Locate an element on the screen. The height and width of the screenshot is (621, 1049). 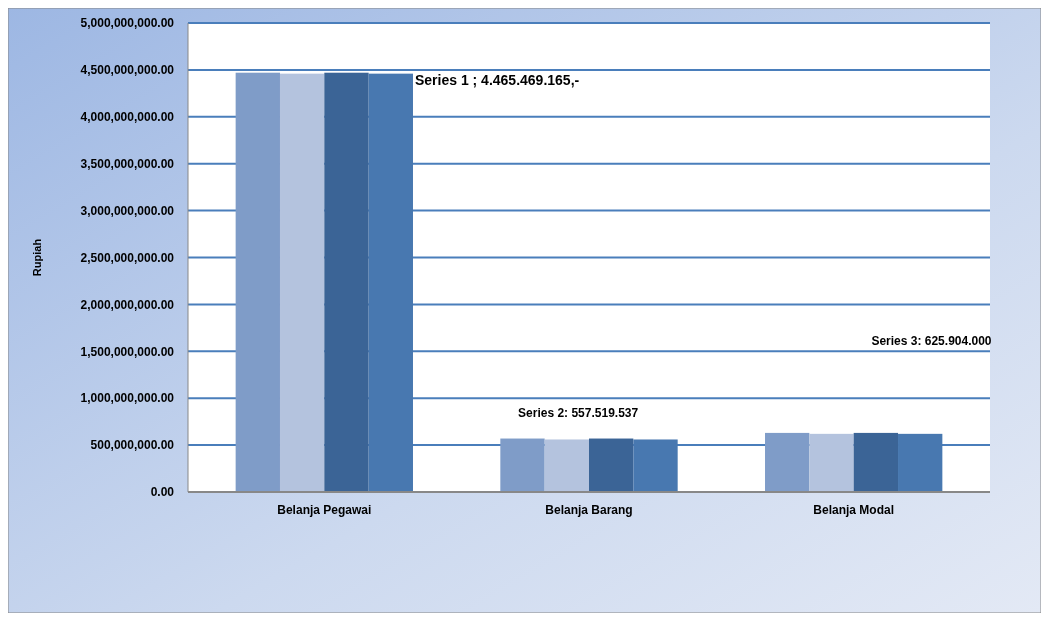
y-tick-label: 0.00 is located at coordinates (162, 492).